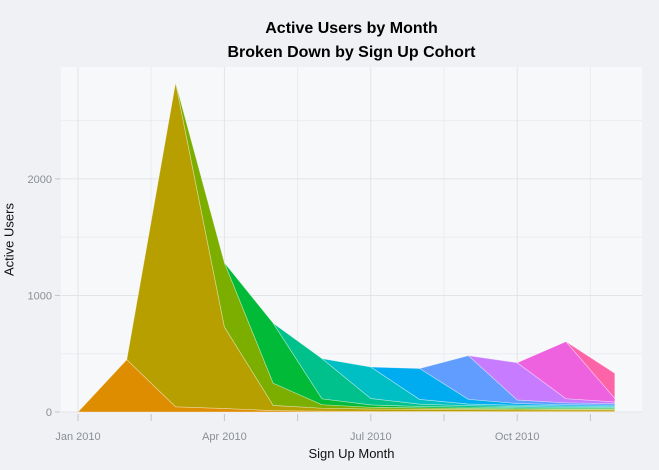  I want to click on x-tick-label: Apr 2010, so click(224, 437).